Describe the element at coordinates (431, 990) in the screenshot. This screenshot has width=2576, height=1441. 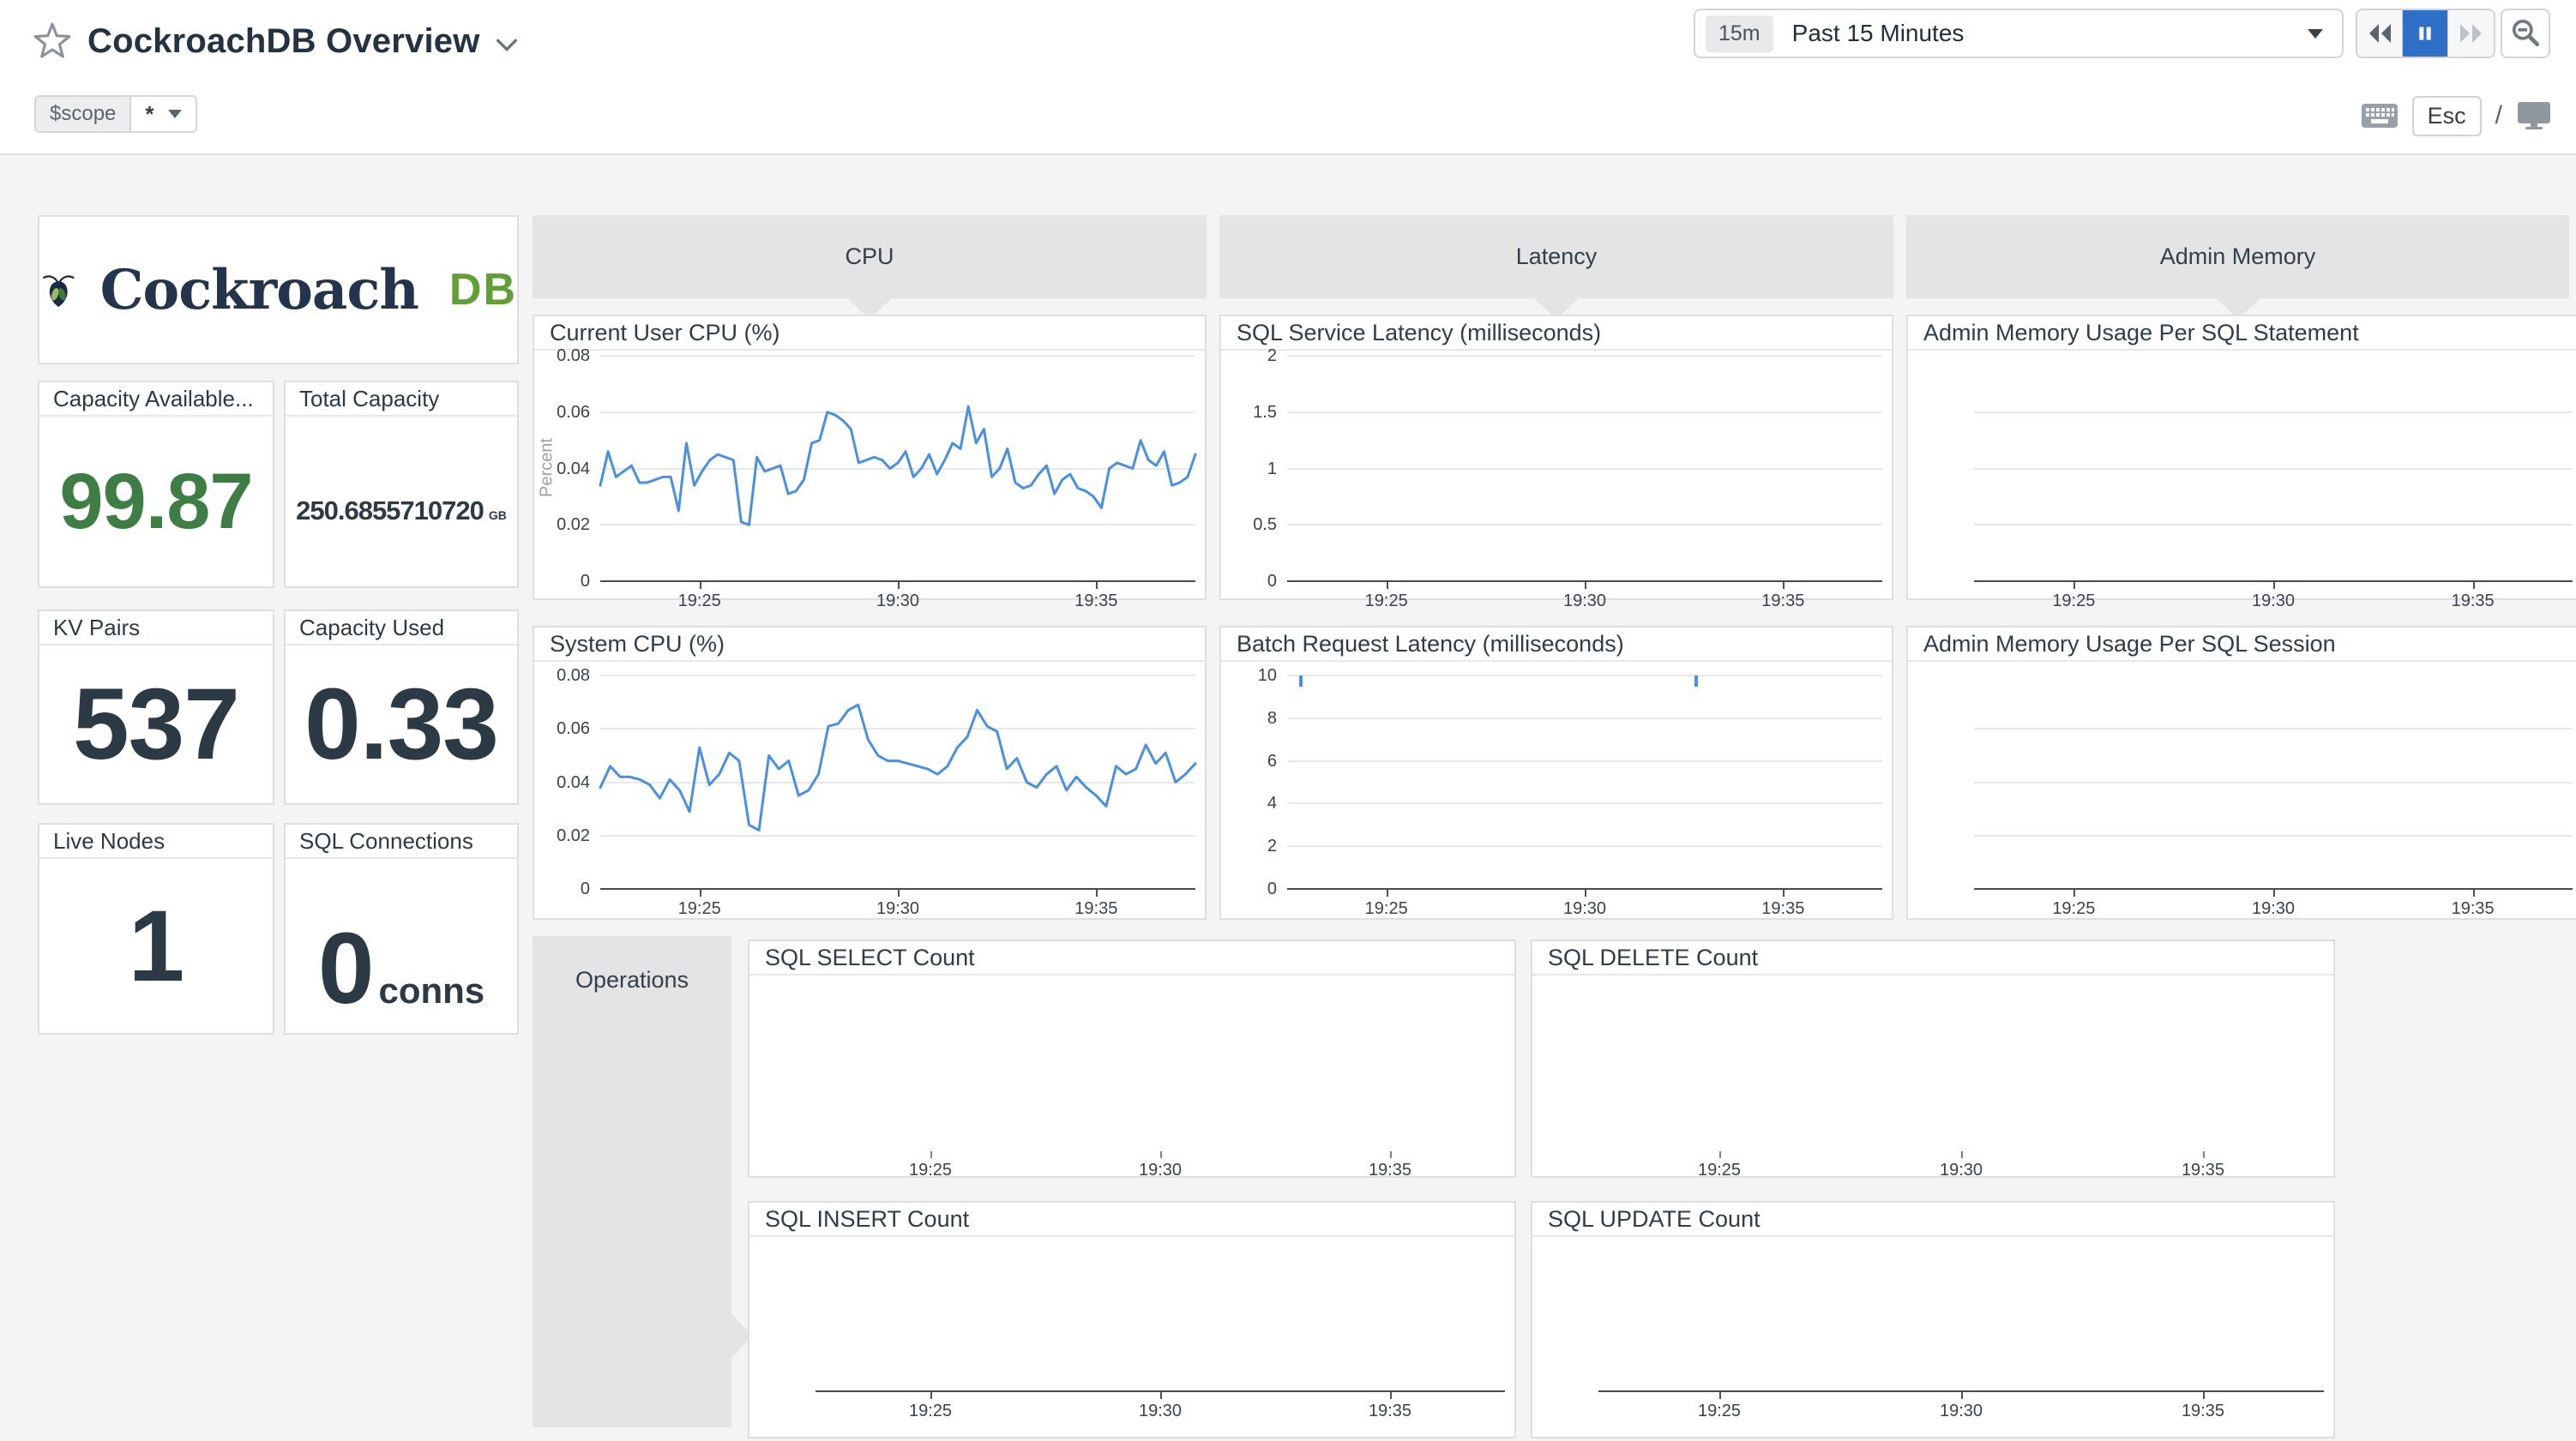
I see `stat-unit: conns` at that location.